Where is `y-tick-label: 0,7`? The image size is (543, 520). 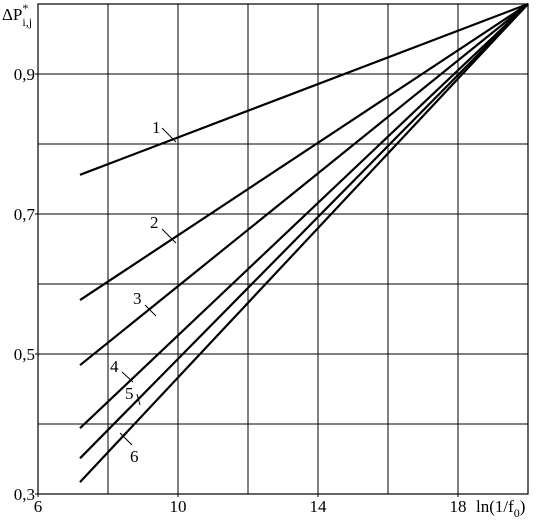
y-tick-label: 0,7 is located at coordinates (25, 214).